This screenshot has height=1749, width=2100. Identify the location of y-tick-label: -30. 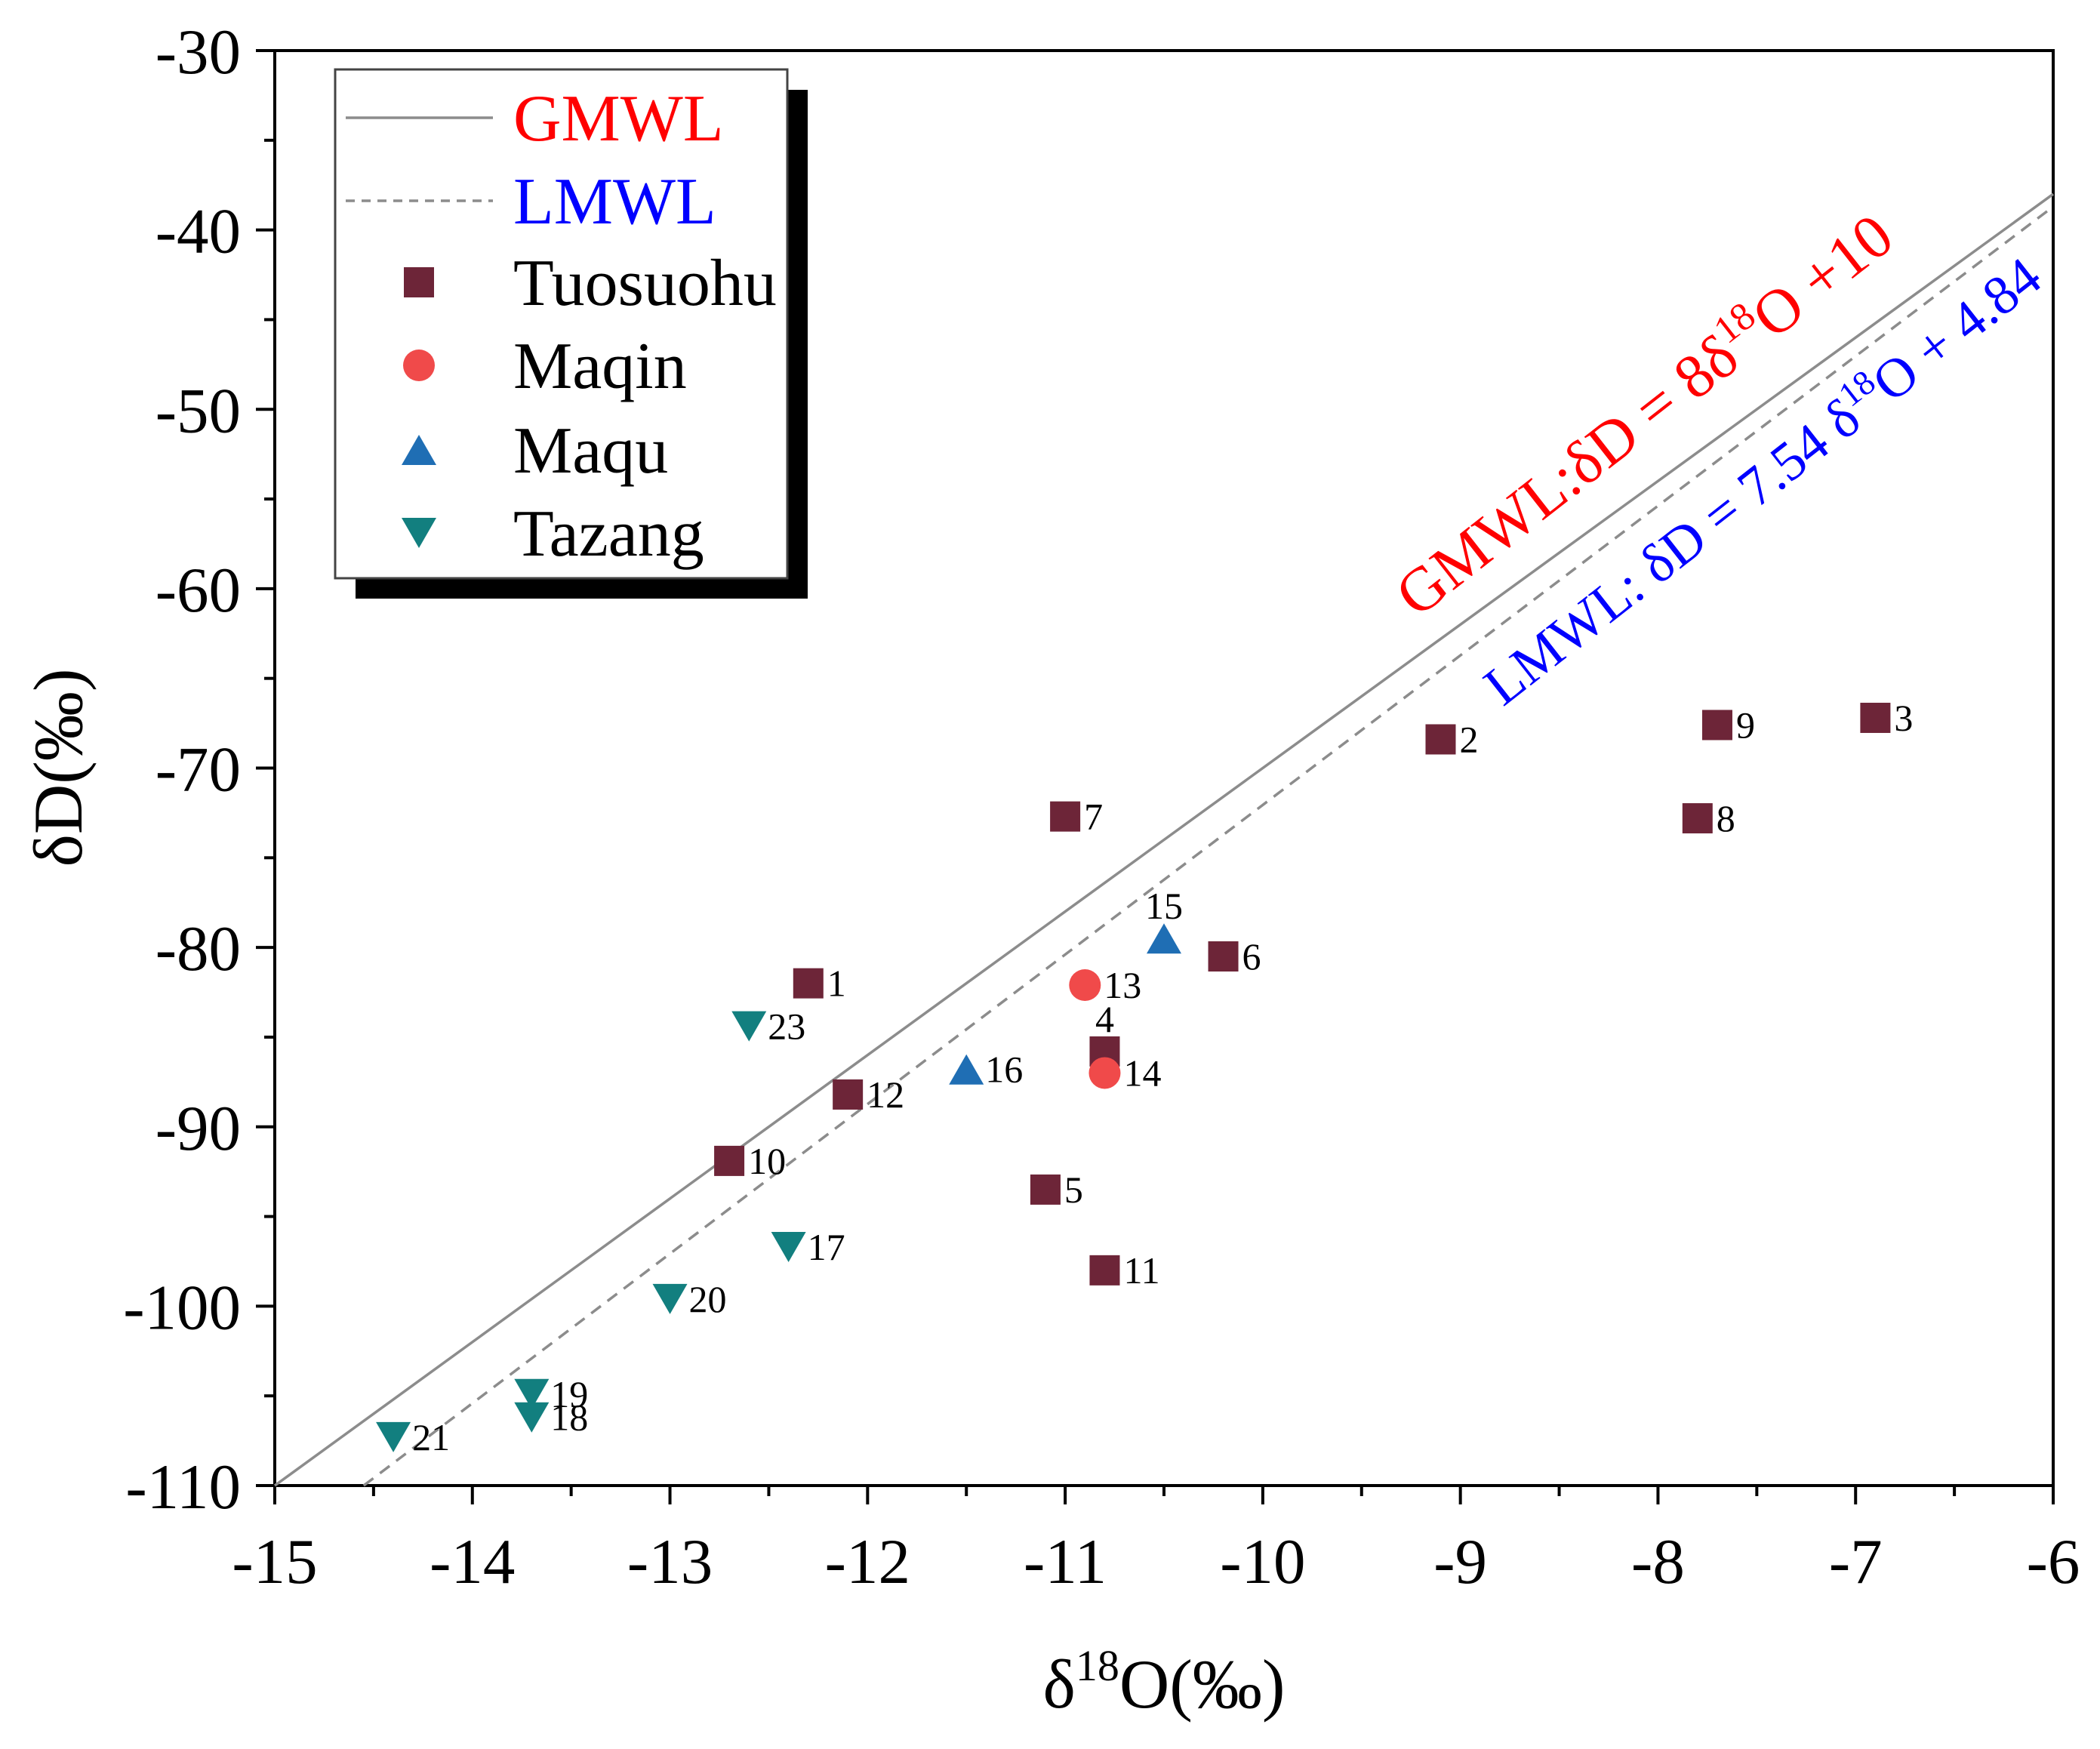
(198, 52).